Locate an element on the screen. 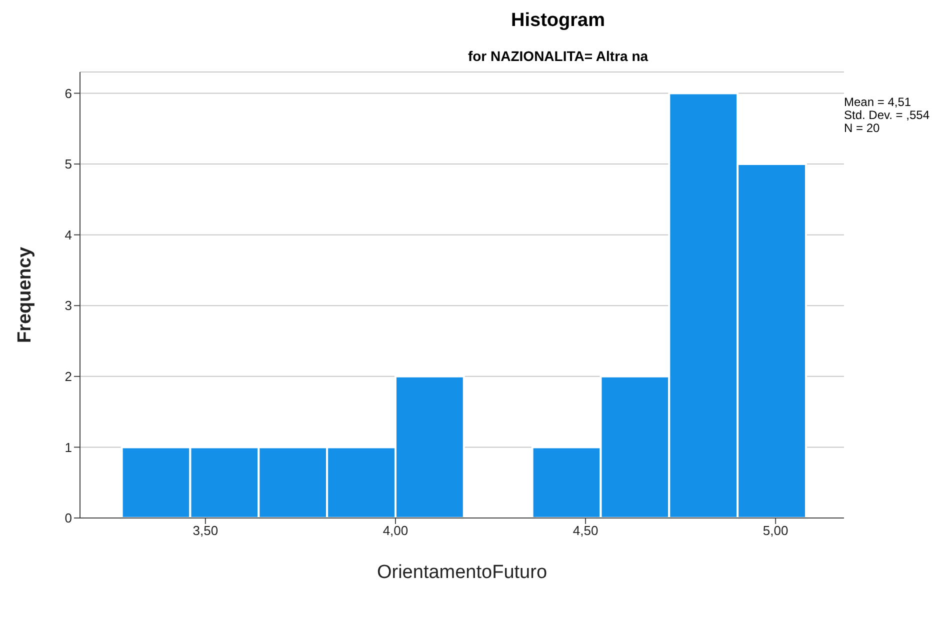 The image size is (952, 623). x-tick-label: 5,00 is located at coordinates (775, 530).